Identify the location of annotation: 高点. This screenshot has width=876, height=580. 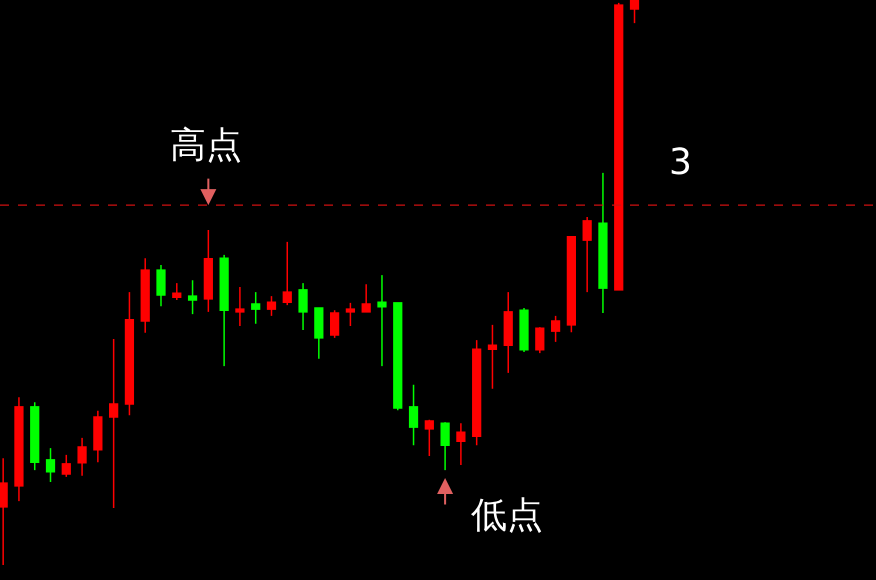
(206, 145).